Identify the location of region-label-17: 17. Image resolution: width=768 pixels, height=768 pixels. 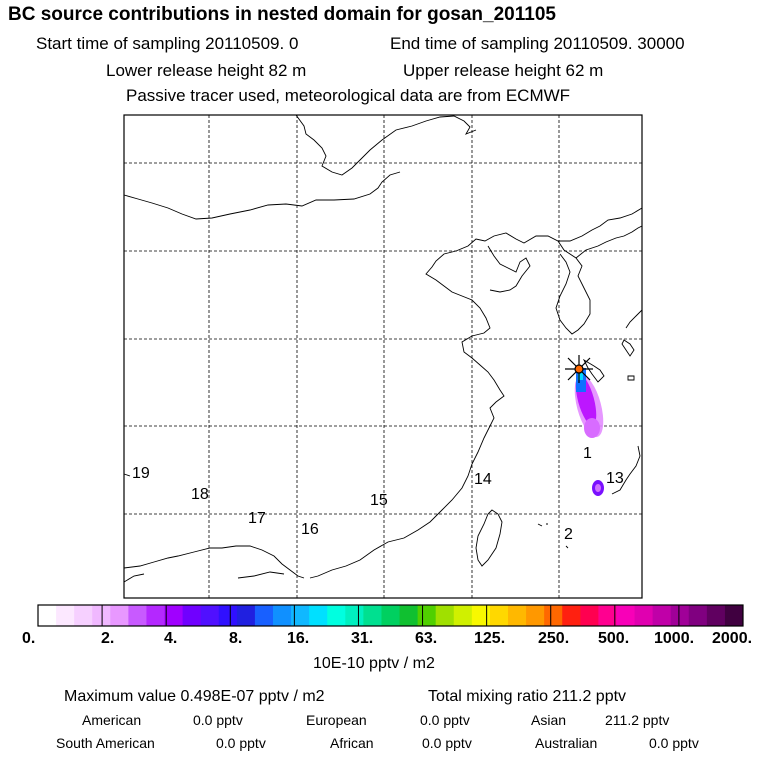
(257, 518).